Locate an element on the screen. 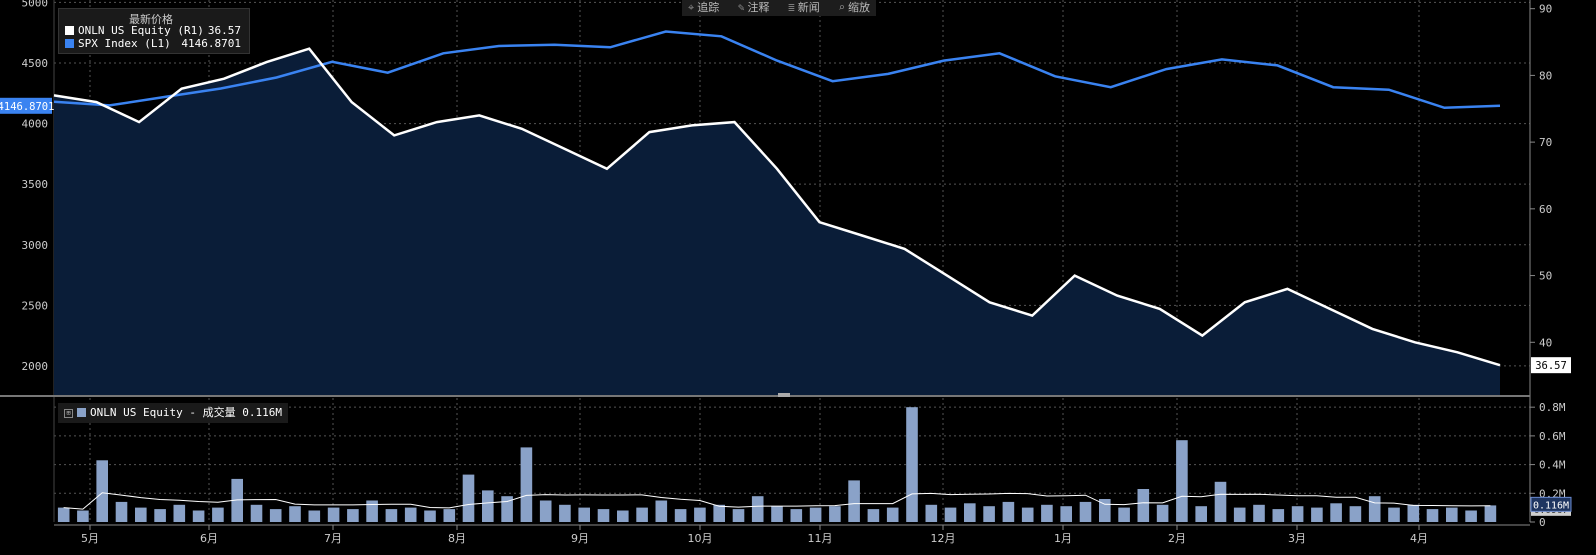 The width and height of the screenshot is (1596, 555). spx-last-value-text: 4146.8701 is located at coordinates (27, 107).